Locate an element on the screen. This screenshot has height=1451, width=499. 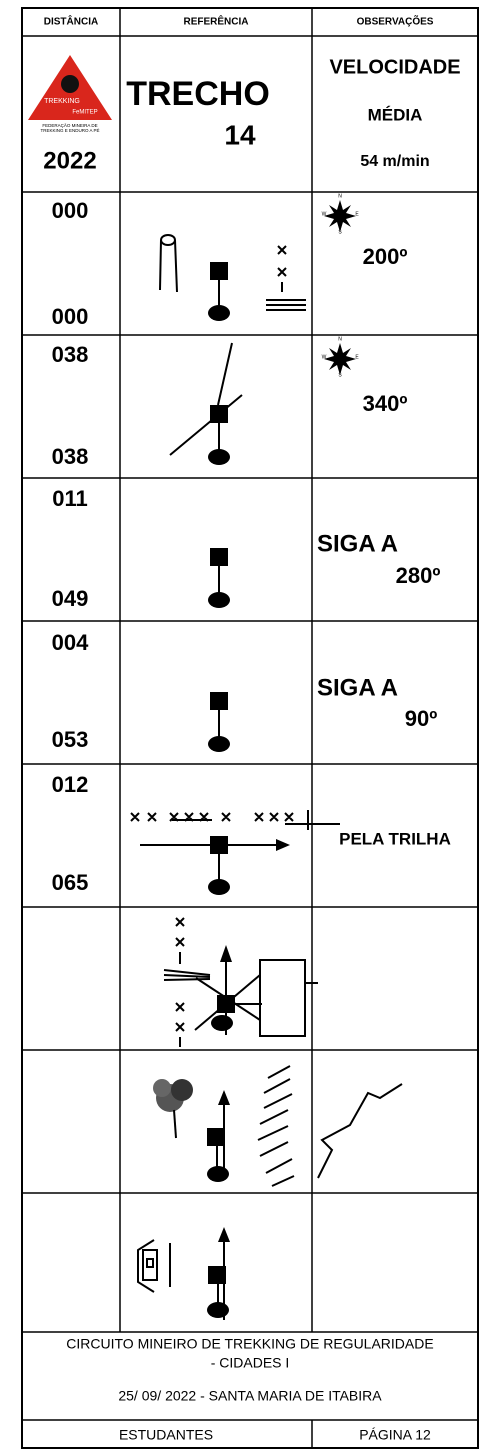
logo-org: FeMITEP is located at coordinates (84, 113).